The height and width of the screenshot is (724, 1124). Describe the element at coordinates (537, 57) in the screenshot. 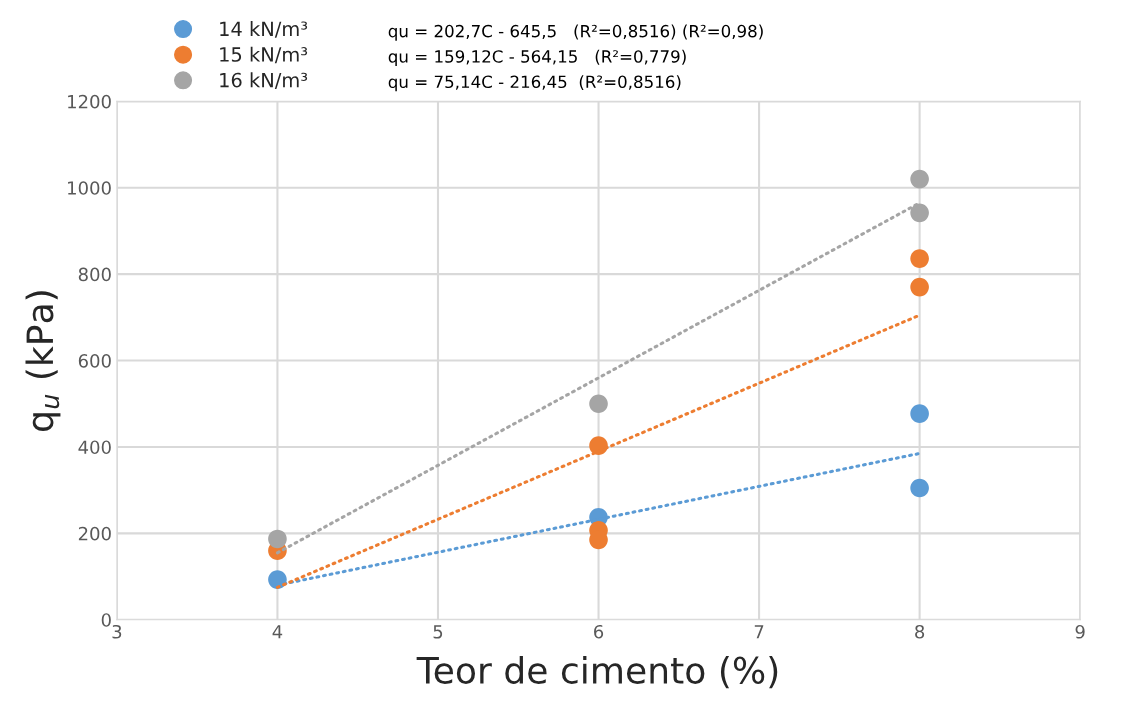

I see `text: qu = 159,12C - 564,15 (R²=0,779)` at that location.